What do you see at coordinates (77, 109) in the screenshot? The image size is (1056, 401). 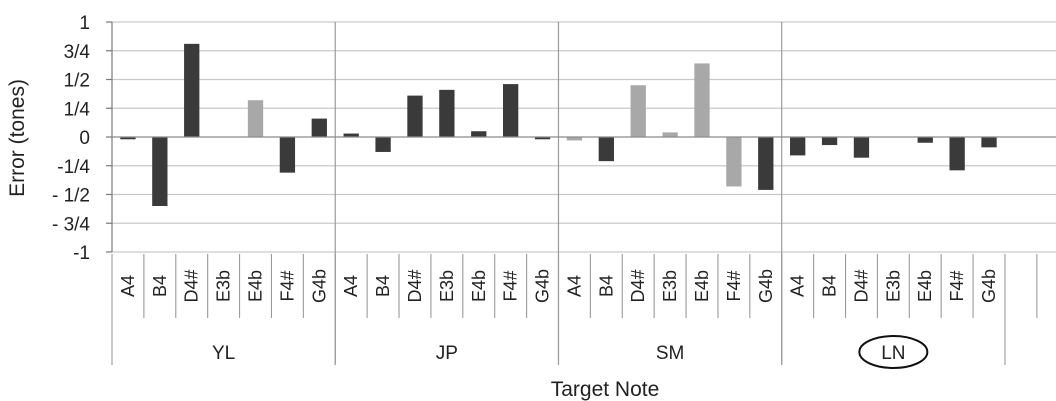 I see `y-tick-label: 1/4` at bounding box center [77, 109].